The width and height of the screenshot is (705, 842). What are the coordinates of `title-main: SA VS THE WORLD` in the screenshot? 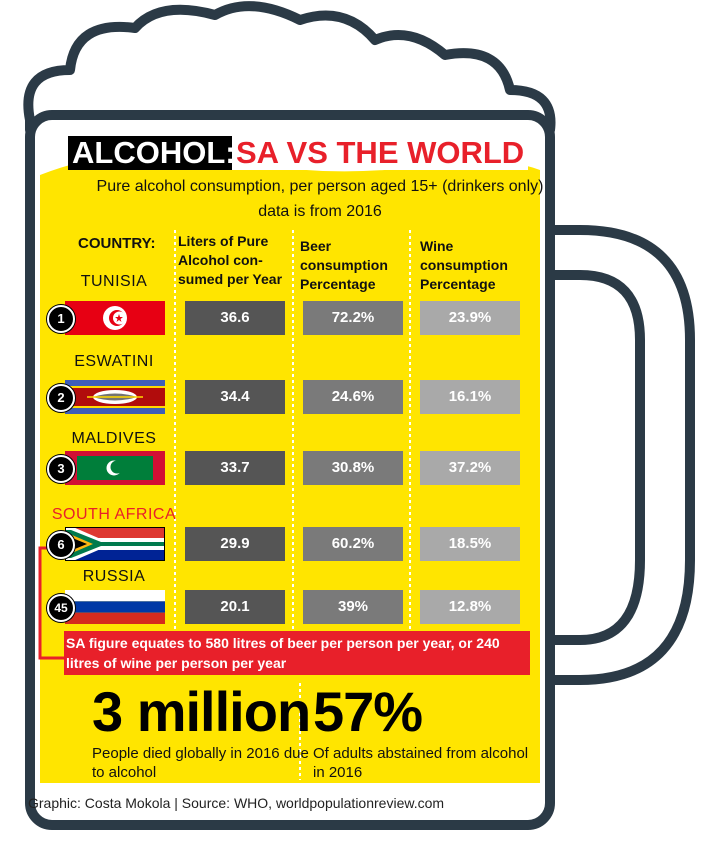 It's located at (380, 153).